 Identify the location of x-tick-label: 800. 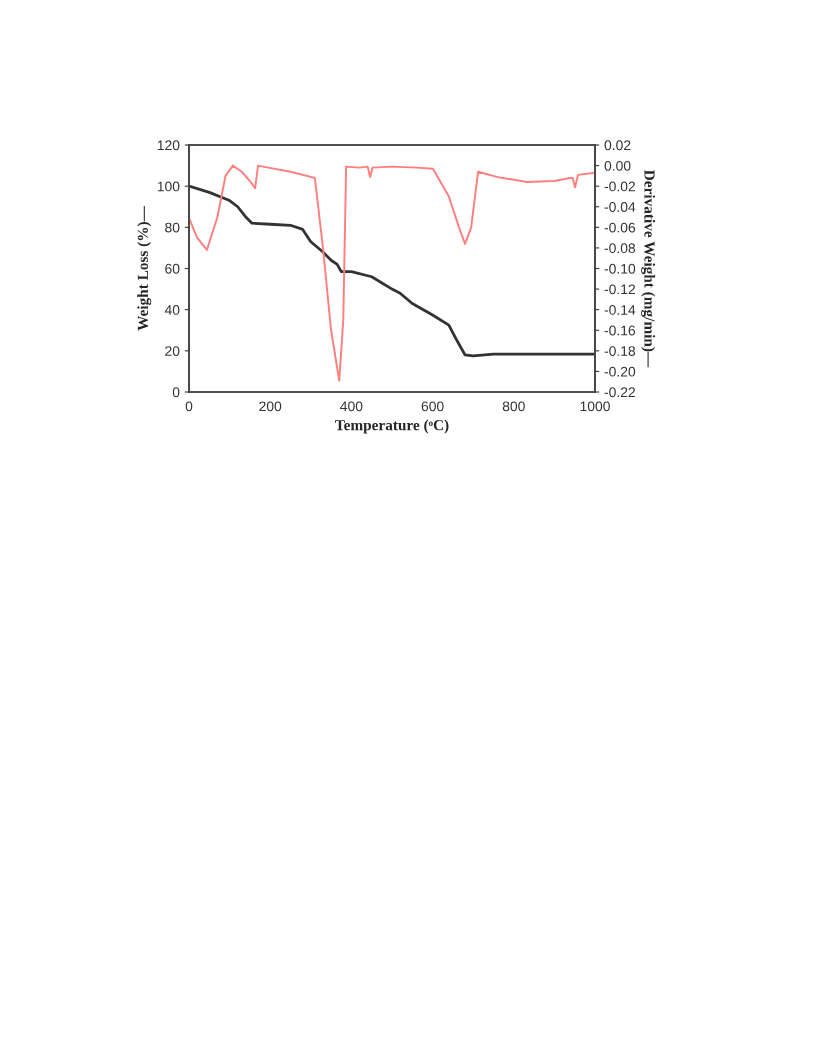
(513, 406).